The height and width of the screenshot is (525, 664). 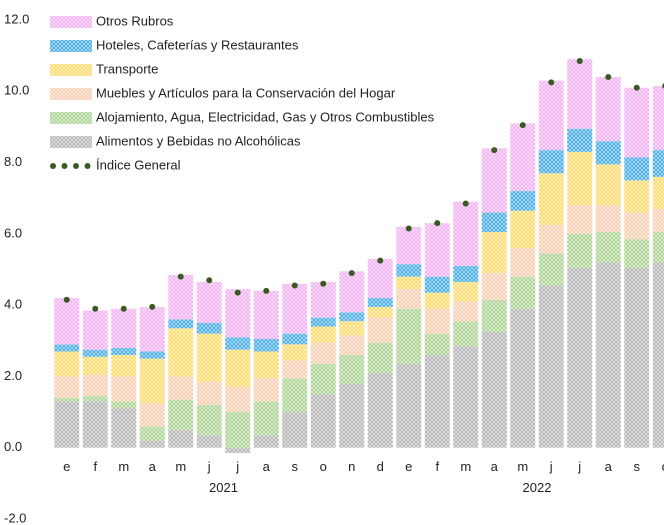 I want to click on y-tick-label: 6.0, so click(x=13, y=232).